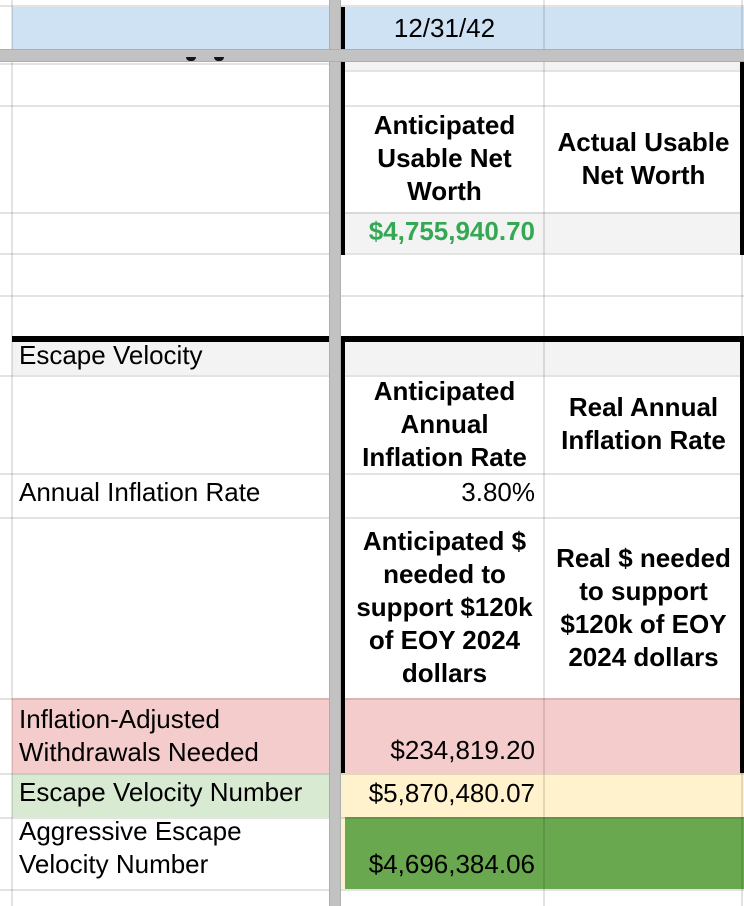  Describe the element at coordinates (498, 492) in the screenshot. I see `annual-inflation-rate-value: 3.80%` at that location.